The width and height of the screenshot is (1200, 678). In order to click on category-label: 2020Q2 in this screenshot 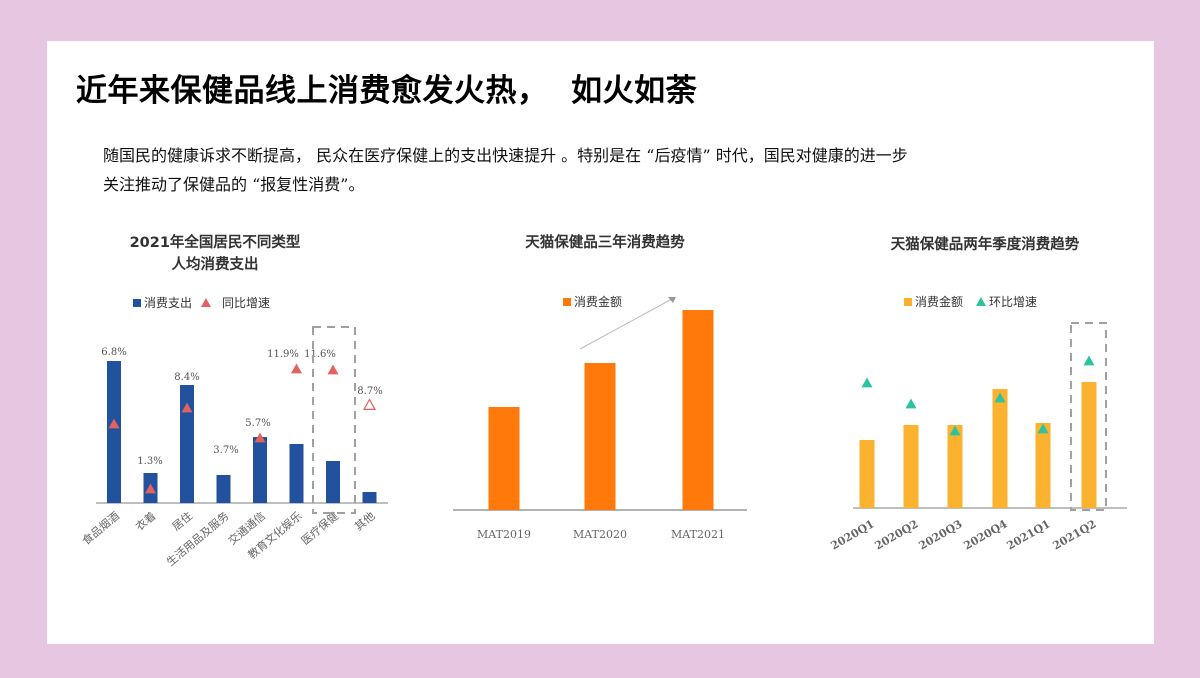, I will do `click(897, 534)`.